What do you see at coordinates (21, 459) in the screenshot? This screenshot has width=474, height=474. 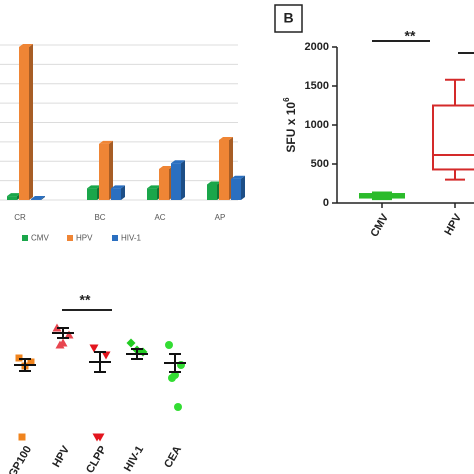 I see `x-tick-label: GP100` at bounding box center [21, 459].